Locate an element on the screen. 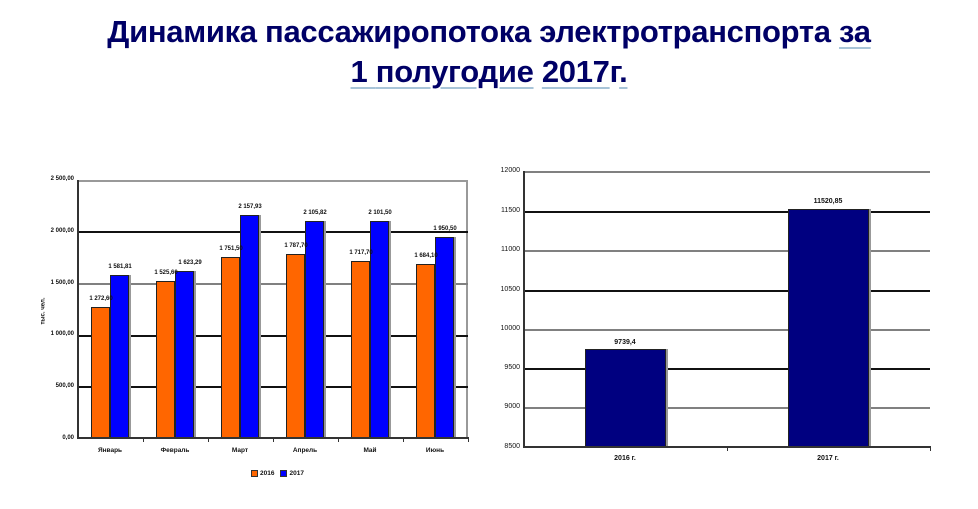 The height and width of the screenshot is (509, 978). bar-2016-feb is located at coordinates (165, 359).